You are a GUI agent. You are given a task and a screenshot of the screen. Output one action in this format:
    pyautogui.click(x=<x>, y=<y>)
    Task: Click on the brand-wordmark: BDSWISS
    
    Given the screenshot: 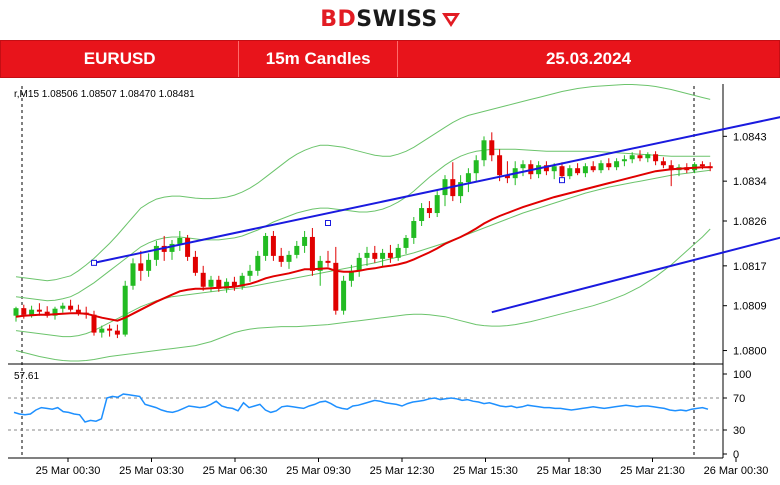 What is the action you would take?
    pyautogui.click(x=379, y=19)
    